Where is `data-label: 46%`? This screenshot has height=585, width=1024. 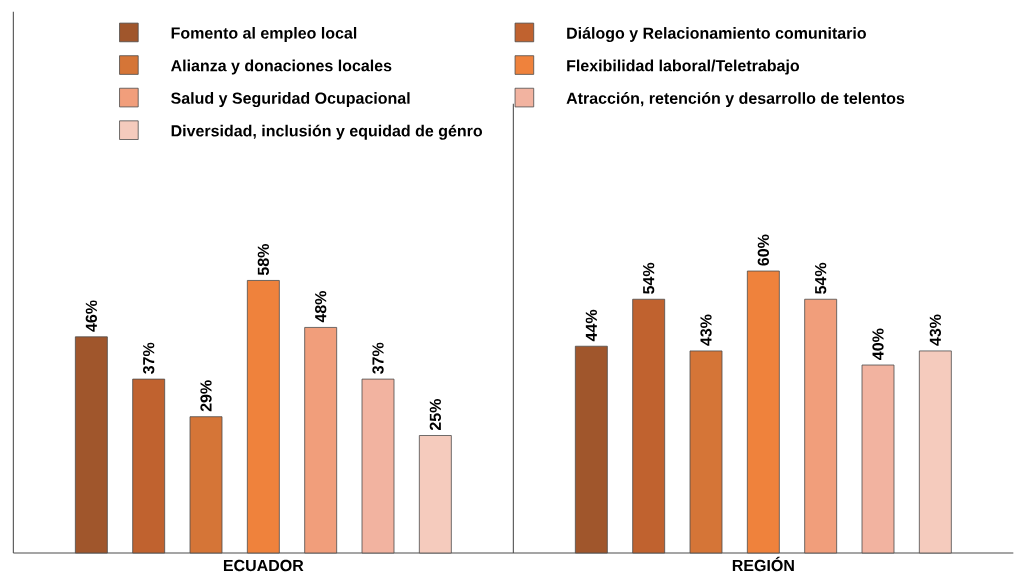 data-label: 46% is located at coordinates (91, 316).